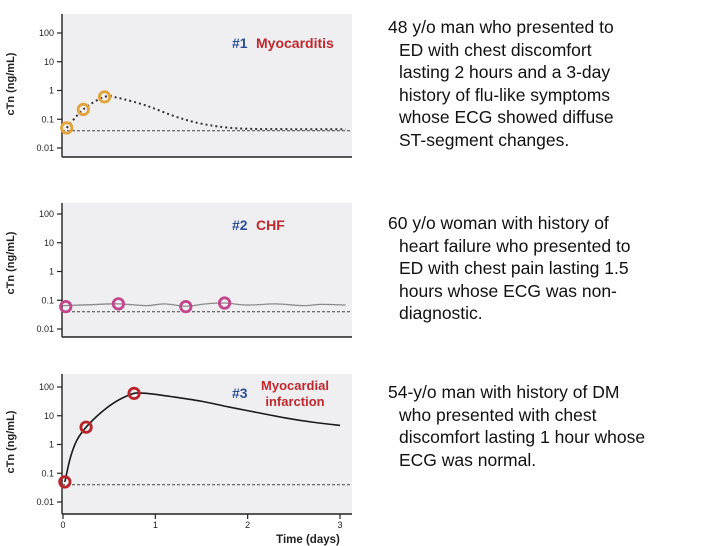  Describe the element at coordinates (495, 49) in the screenshot. I see `case-text-line: ED with chest discomfort` at that location.